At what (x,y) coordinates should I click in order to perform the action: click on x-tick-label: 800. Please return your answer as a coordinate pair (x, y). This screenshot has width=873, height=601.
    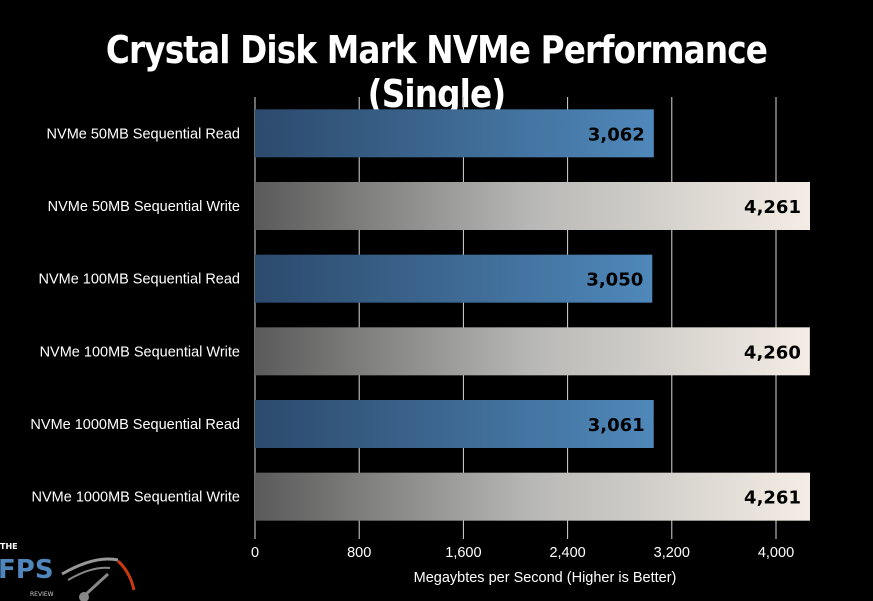
    Looking at the image, I should click on (359, 553).